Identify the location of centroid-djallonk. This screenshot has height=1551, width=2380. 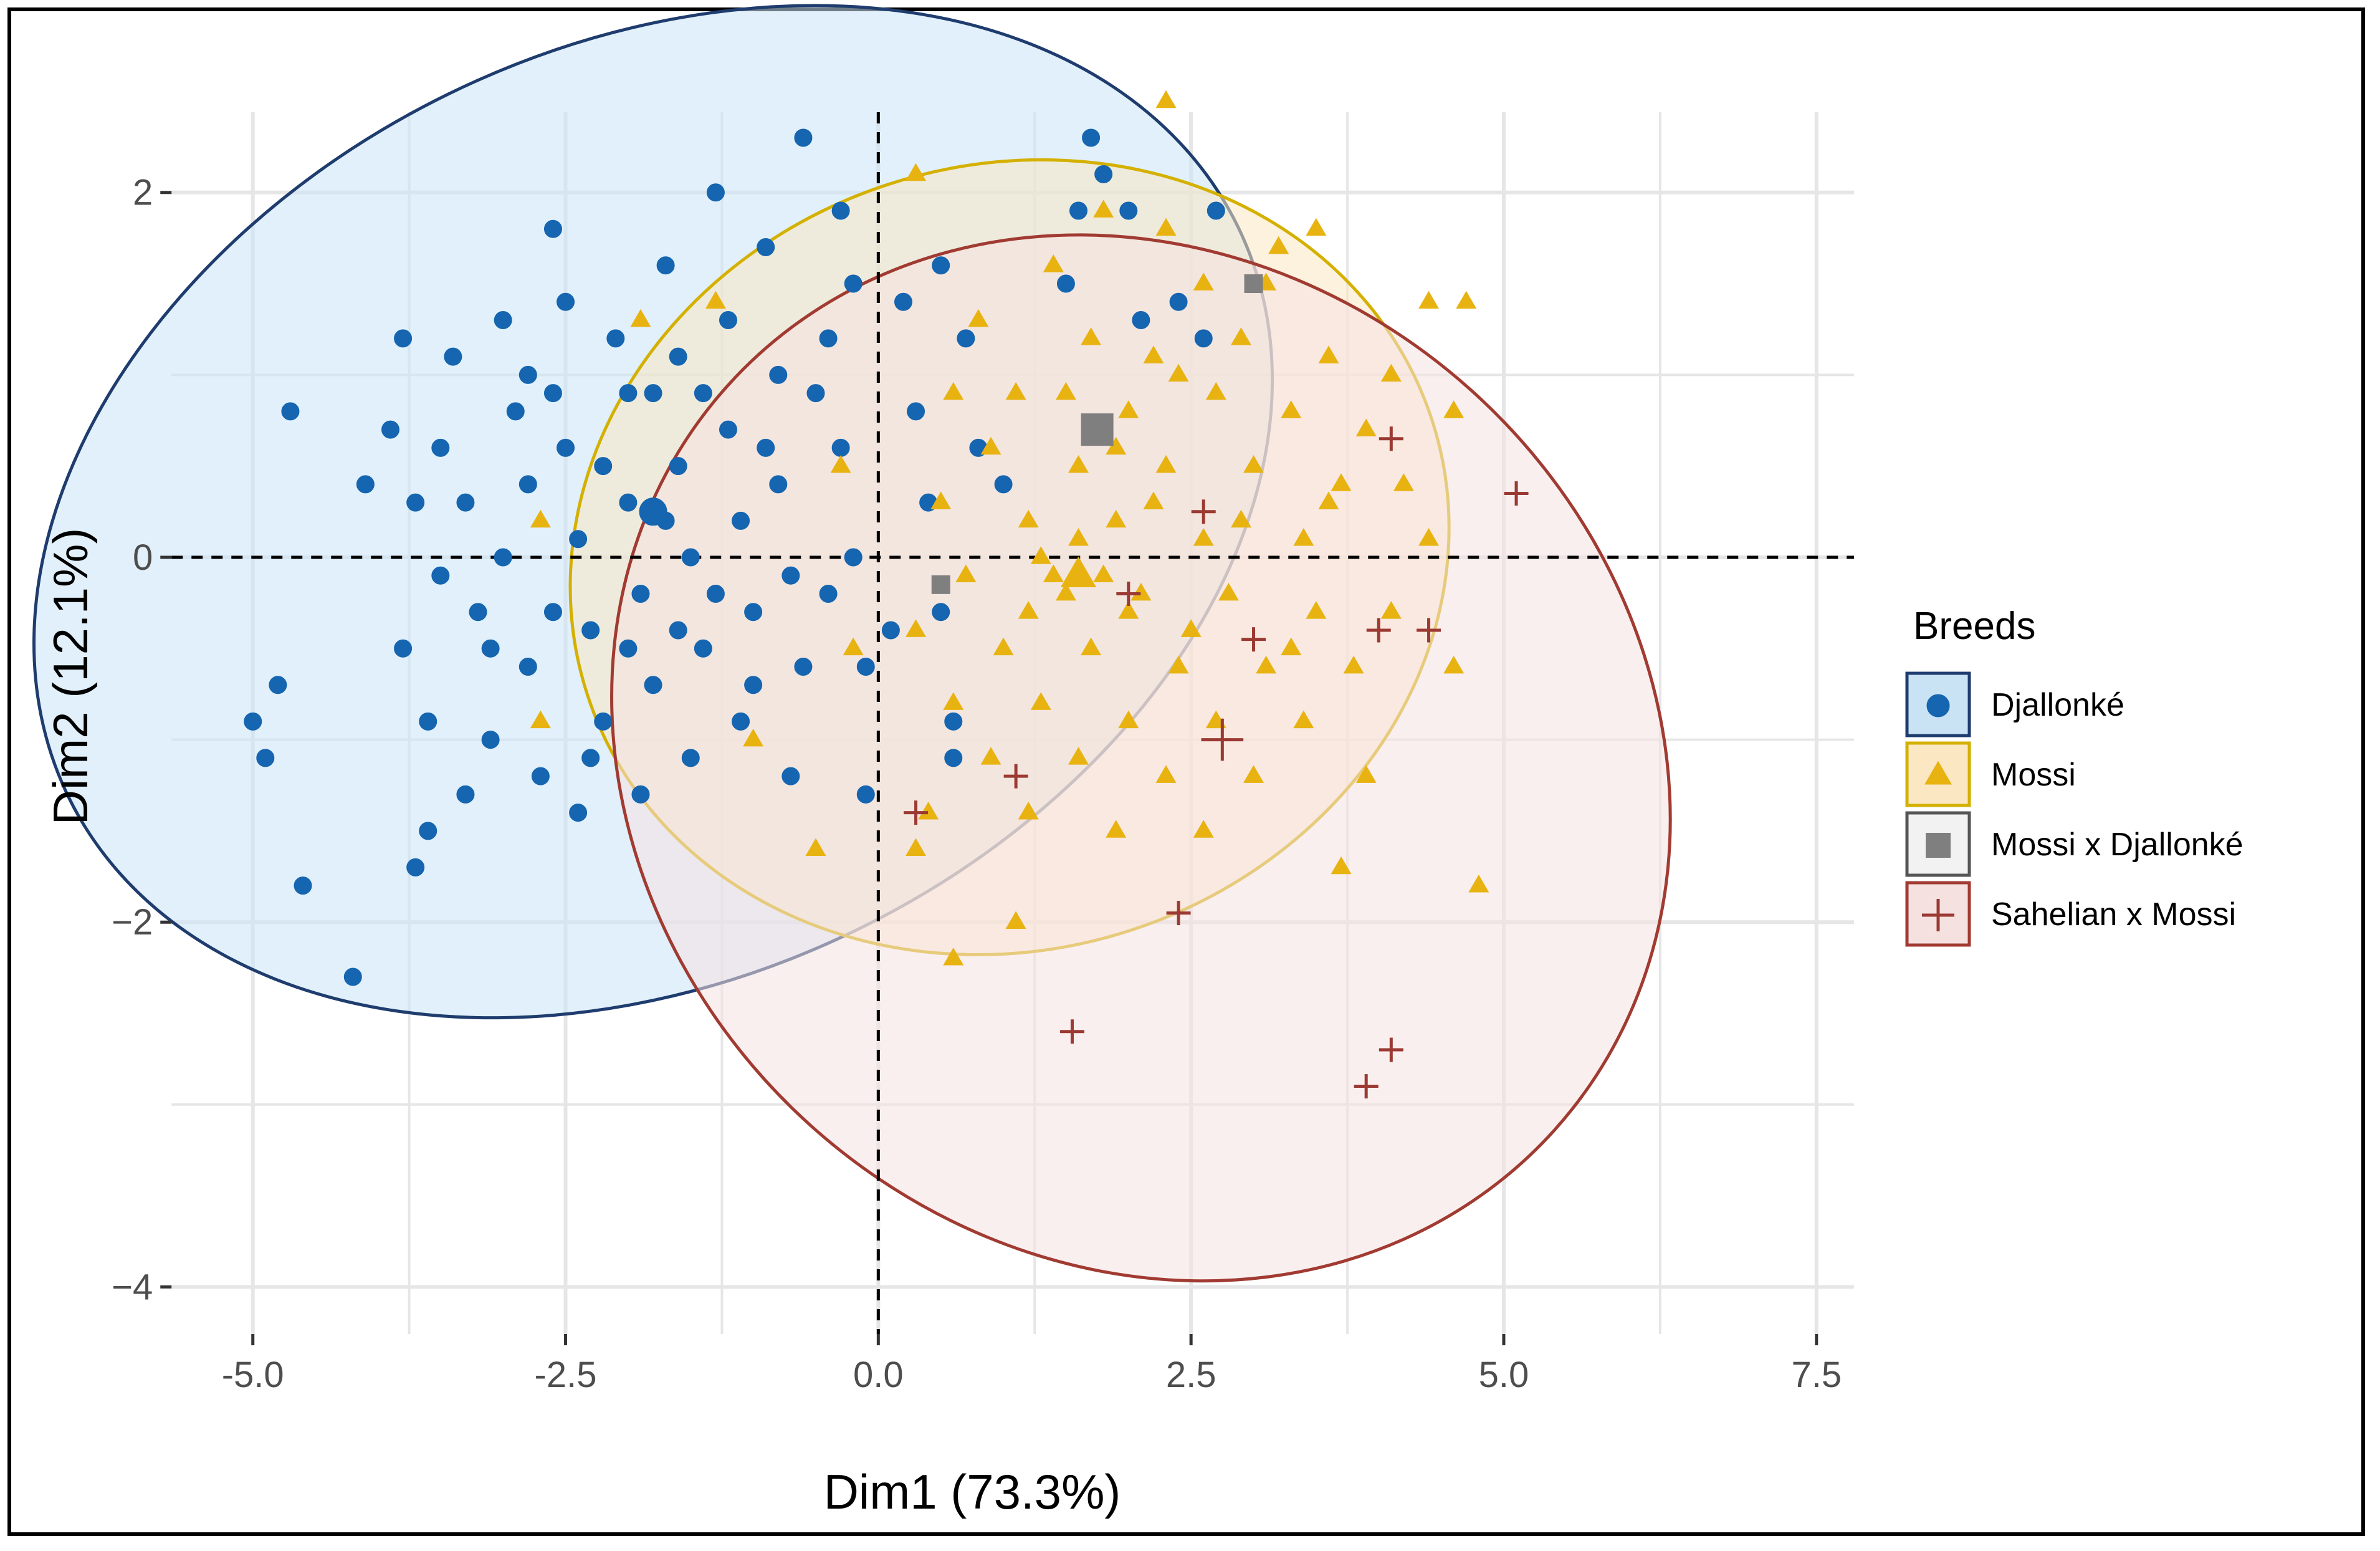
(653, 511).